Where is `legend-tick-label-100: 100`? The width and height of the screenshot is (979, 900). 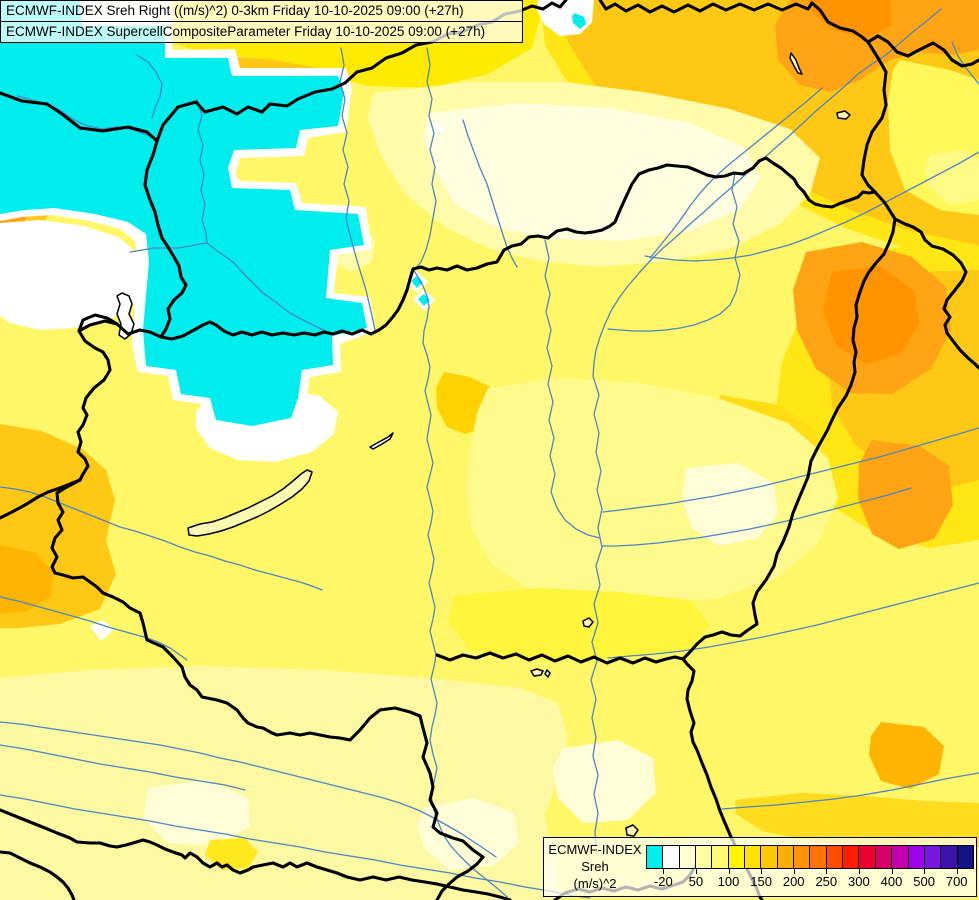 legend-tick-label-100: 100 is located at coordinates (728, 881).